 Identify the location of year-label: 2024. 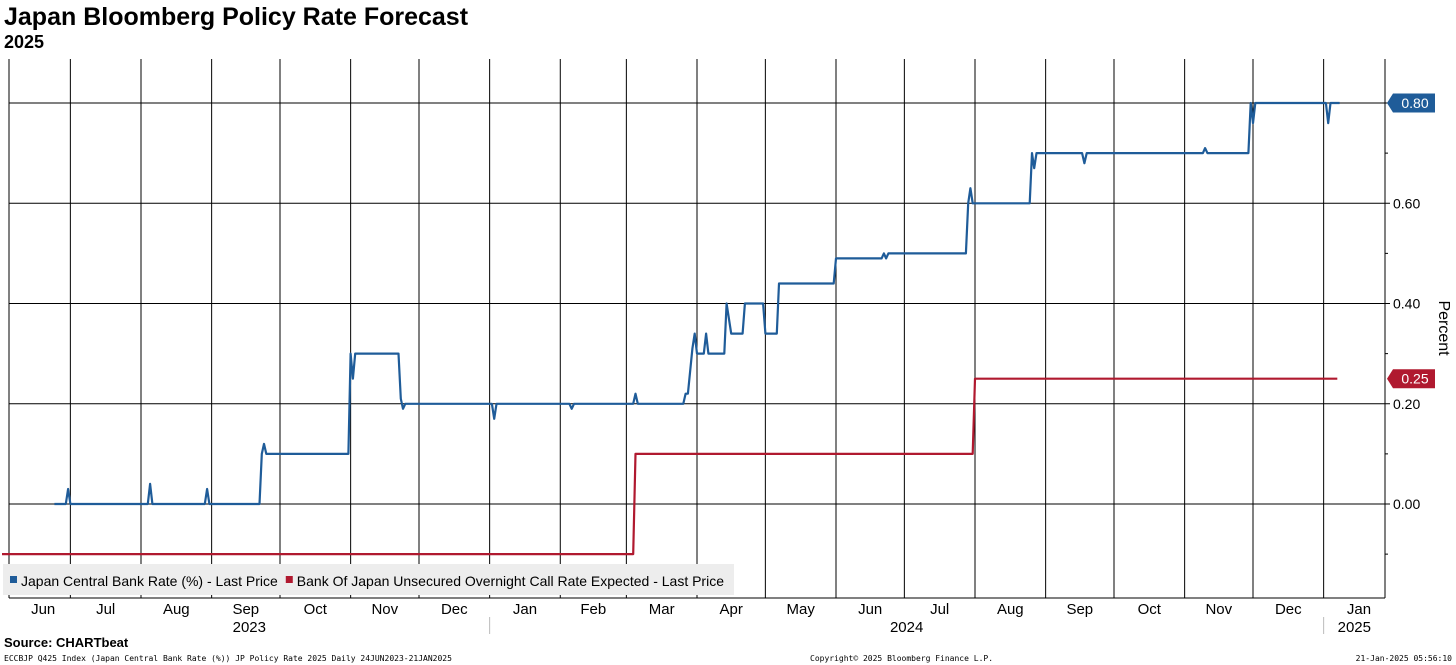
(906, 627).